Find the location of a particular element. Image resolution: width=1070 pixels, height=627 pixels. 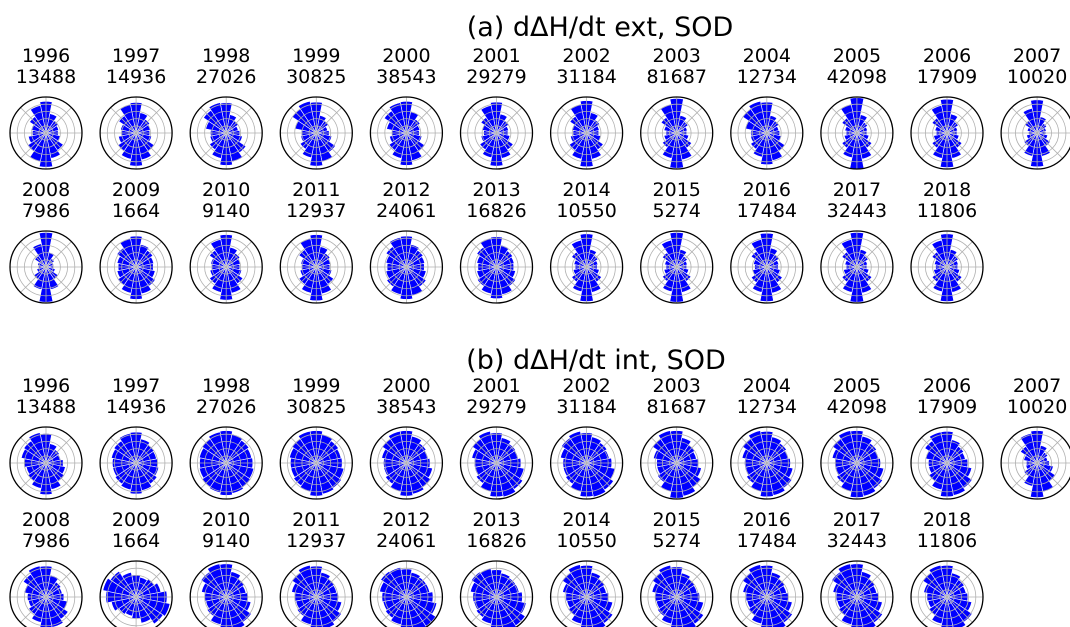

subplot-count-label: 30825 is located at coordinates (316, 407).